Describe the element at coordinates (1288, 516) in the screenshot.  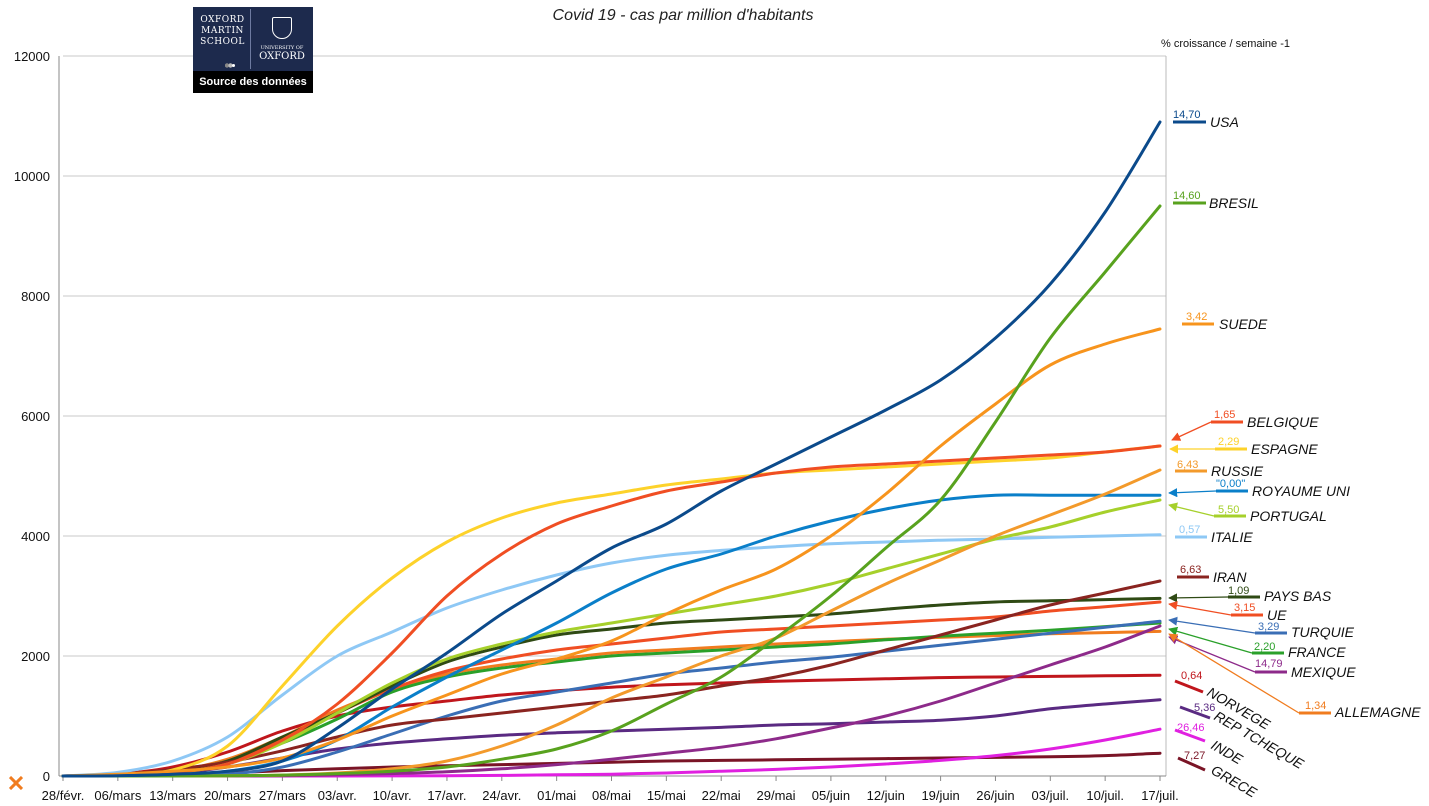
I see `legend-label-portugal: PORTUGAL` at that location.